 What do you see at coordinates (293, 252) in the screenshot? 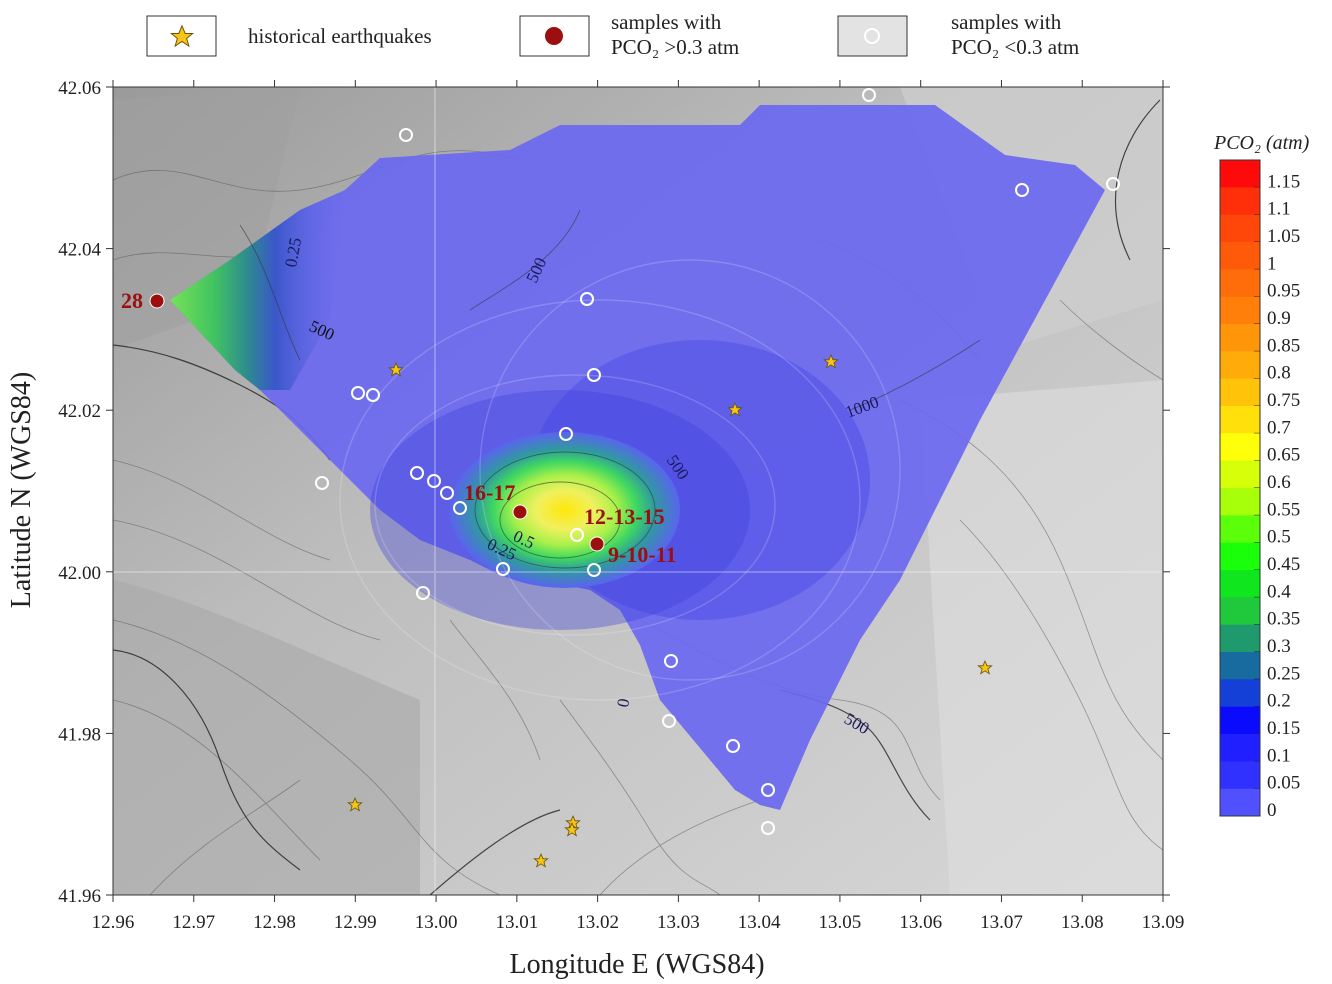
I see `contour-label-025-nw: 0.25` at bounding box center [293, 252].